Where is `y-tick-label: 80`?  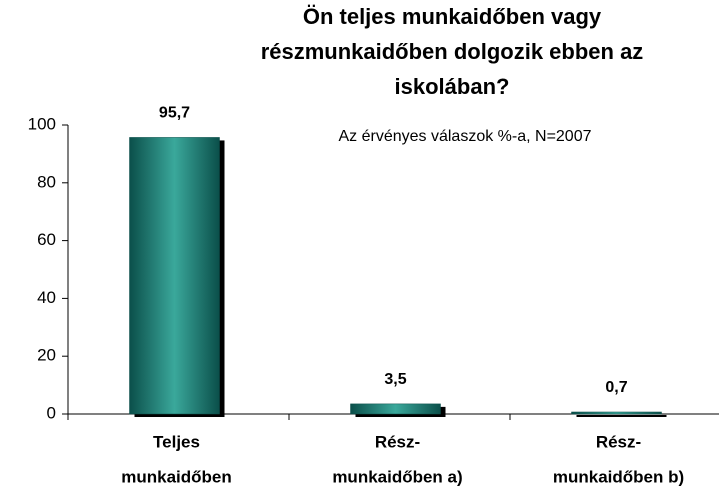 y-tick-label: 80 is located at coordinates (46, 181).